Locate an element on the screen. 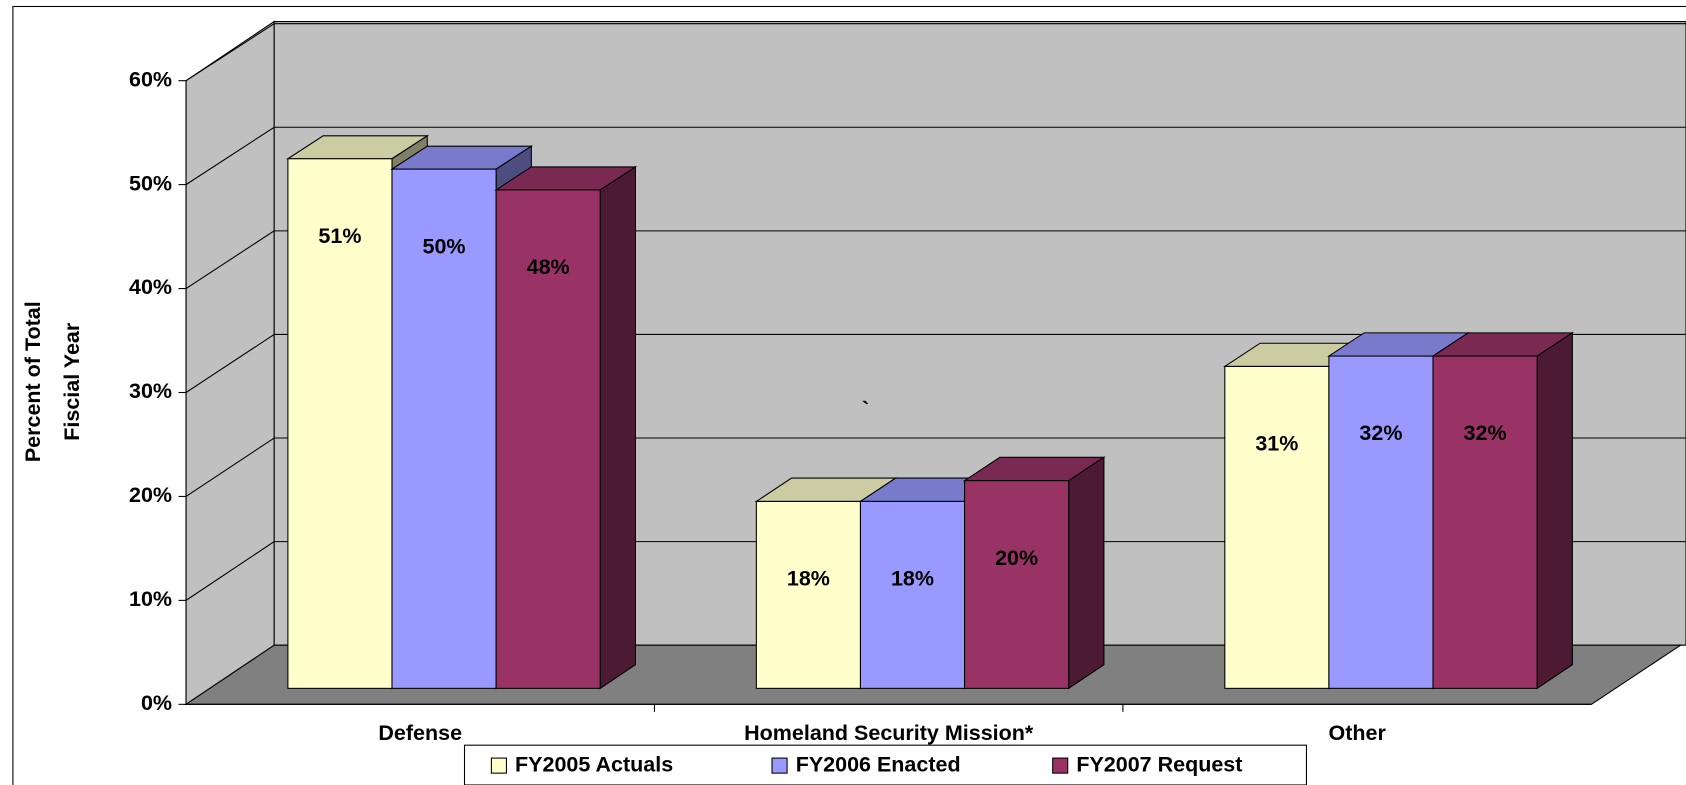  legend-label: FY2006 Enacted is located at coordinates (878, 764).